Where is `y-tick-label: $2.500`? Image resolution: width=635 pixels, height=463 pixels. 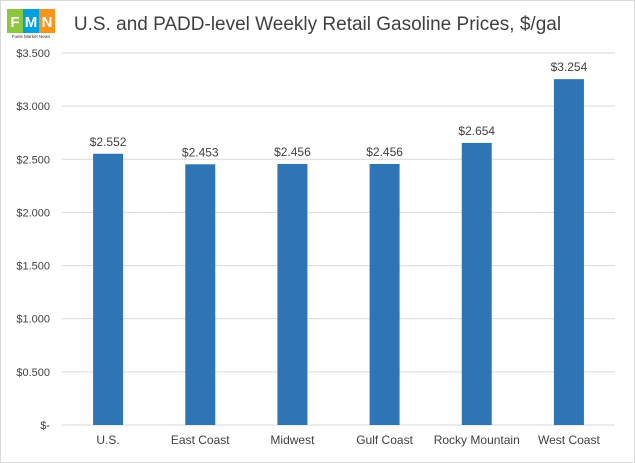 y-tick-label: $2.500 is located at coordinates (33, 160).